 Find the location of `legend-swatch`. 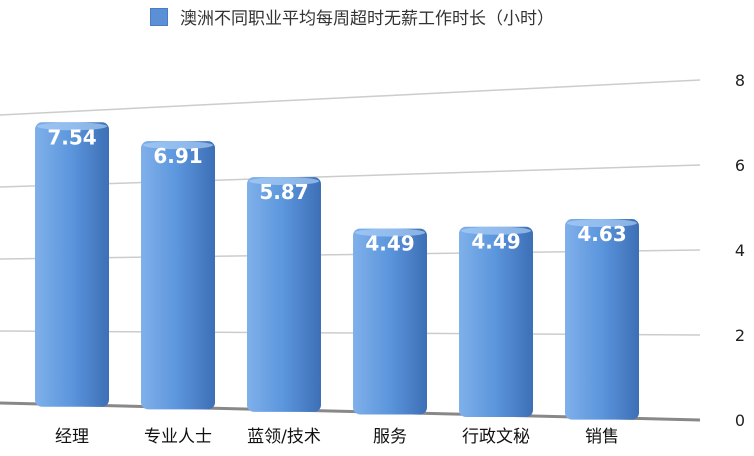

legend-swatch is located at coordinates (159, 16).